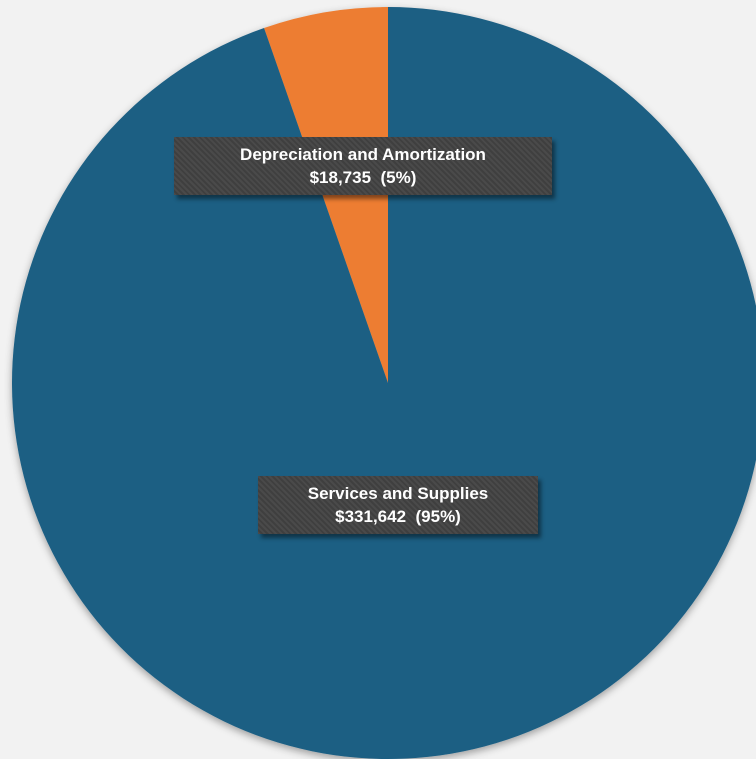  What do you see at coordinates (363, 154) in the screenshot?
I see `data-label-name: Depreciation and Amortization` at bounding box center [363, 154].